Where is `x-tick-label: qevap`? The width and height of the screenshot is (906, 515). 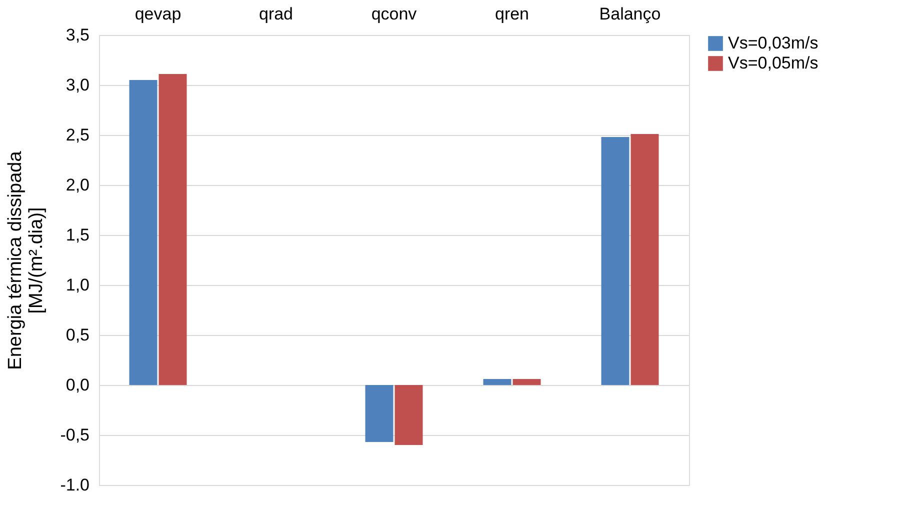 x-tick-label: qevap is located at coordinates (158, 14).